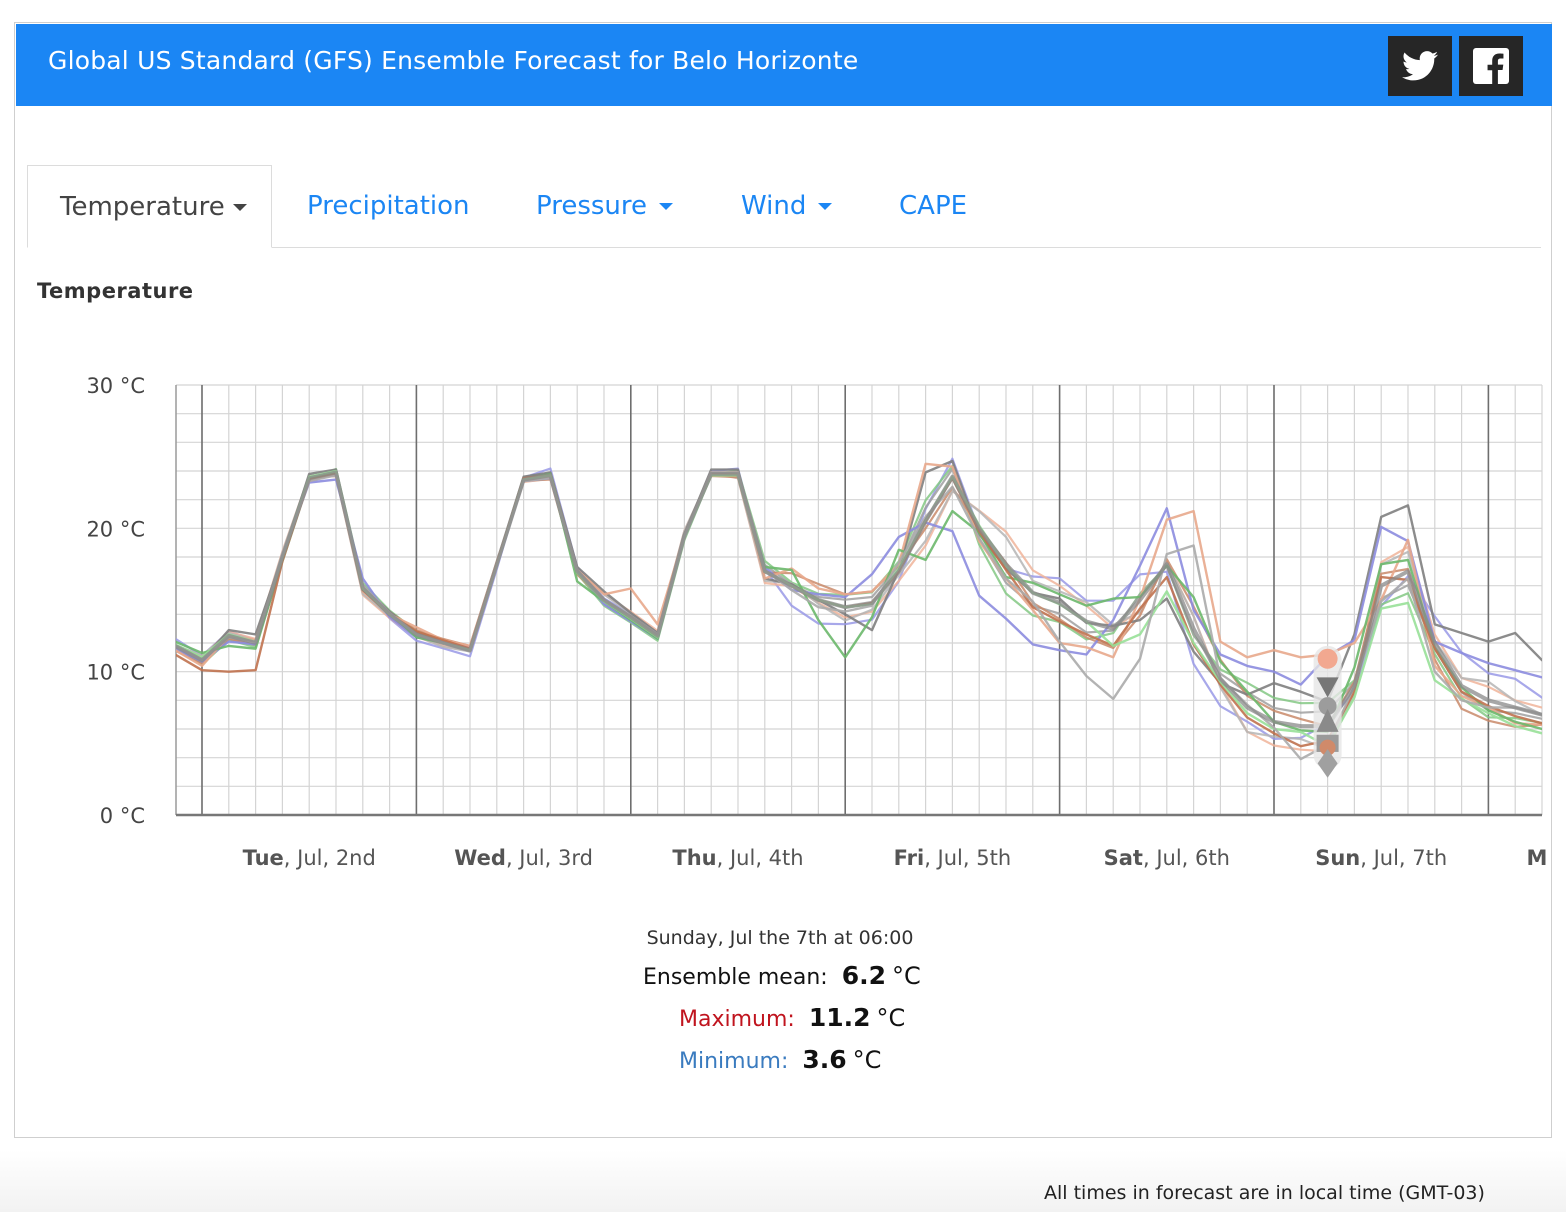  I want to click on tab-cape: CAPE, so click(933, 206).